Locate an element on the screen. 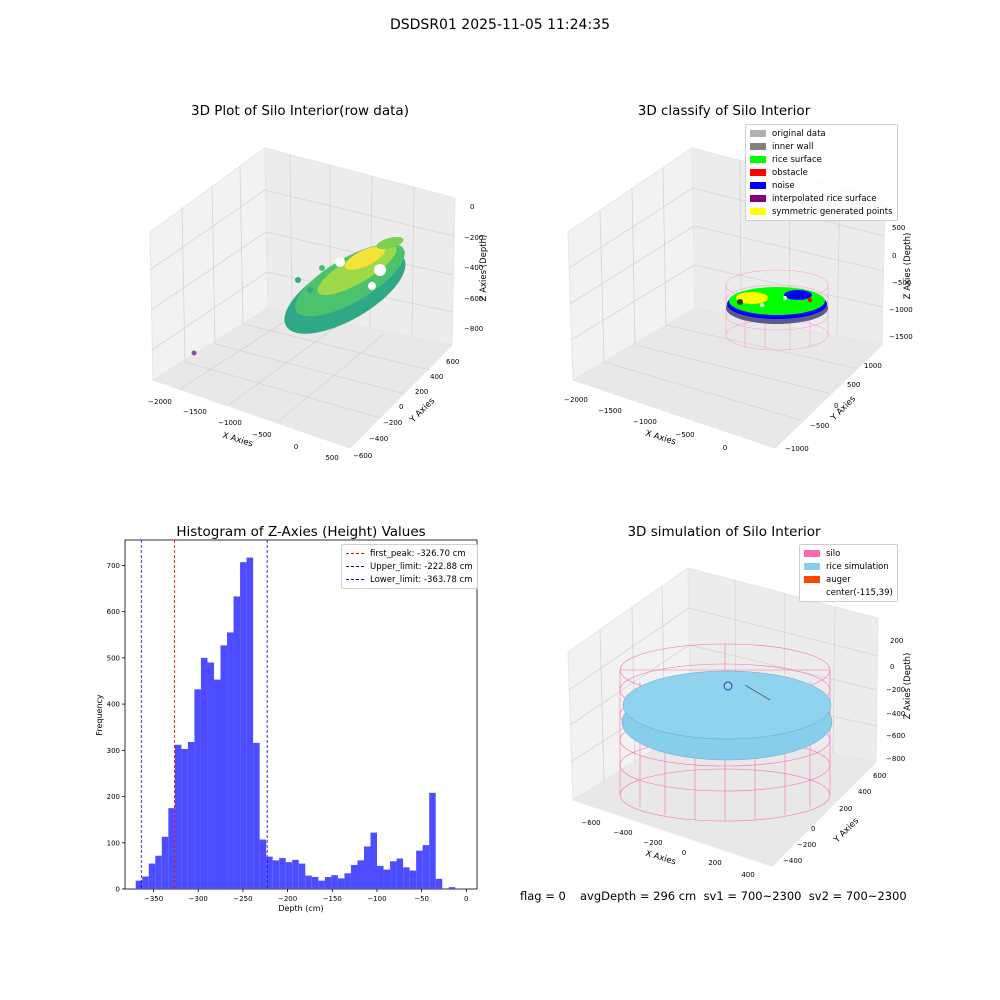 The height and width of the screenshot is (1000, 1000). p4-ztick-4: −600 is located at coordinates (895, 736).